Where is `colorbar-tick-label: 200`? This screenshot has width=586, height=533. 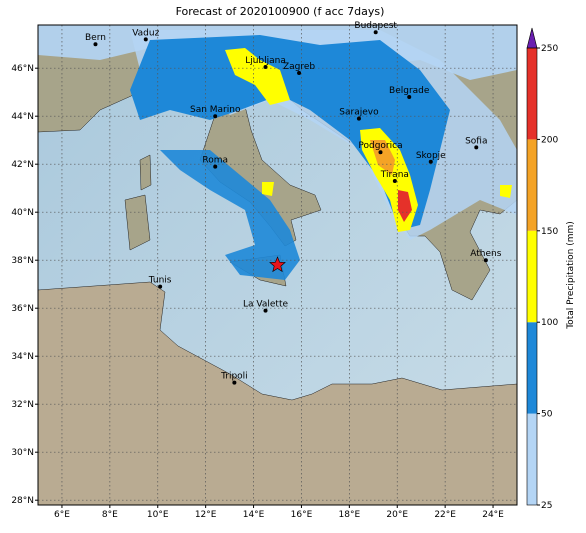
colorbar-tick-label: 200 is located at coordinates (549, 140).